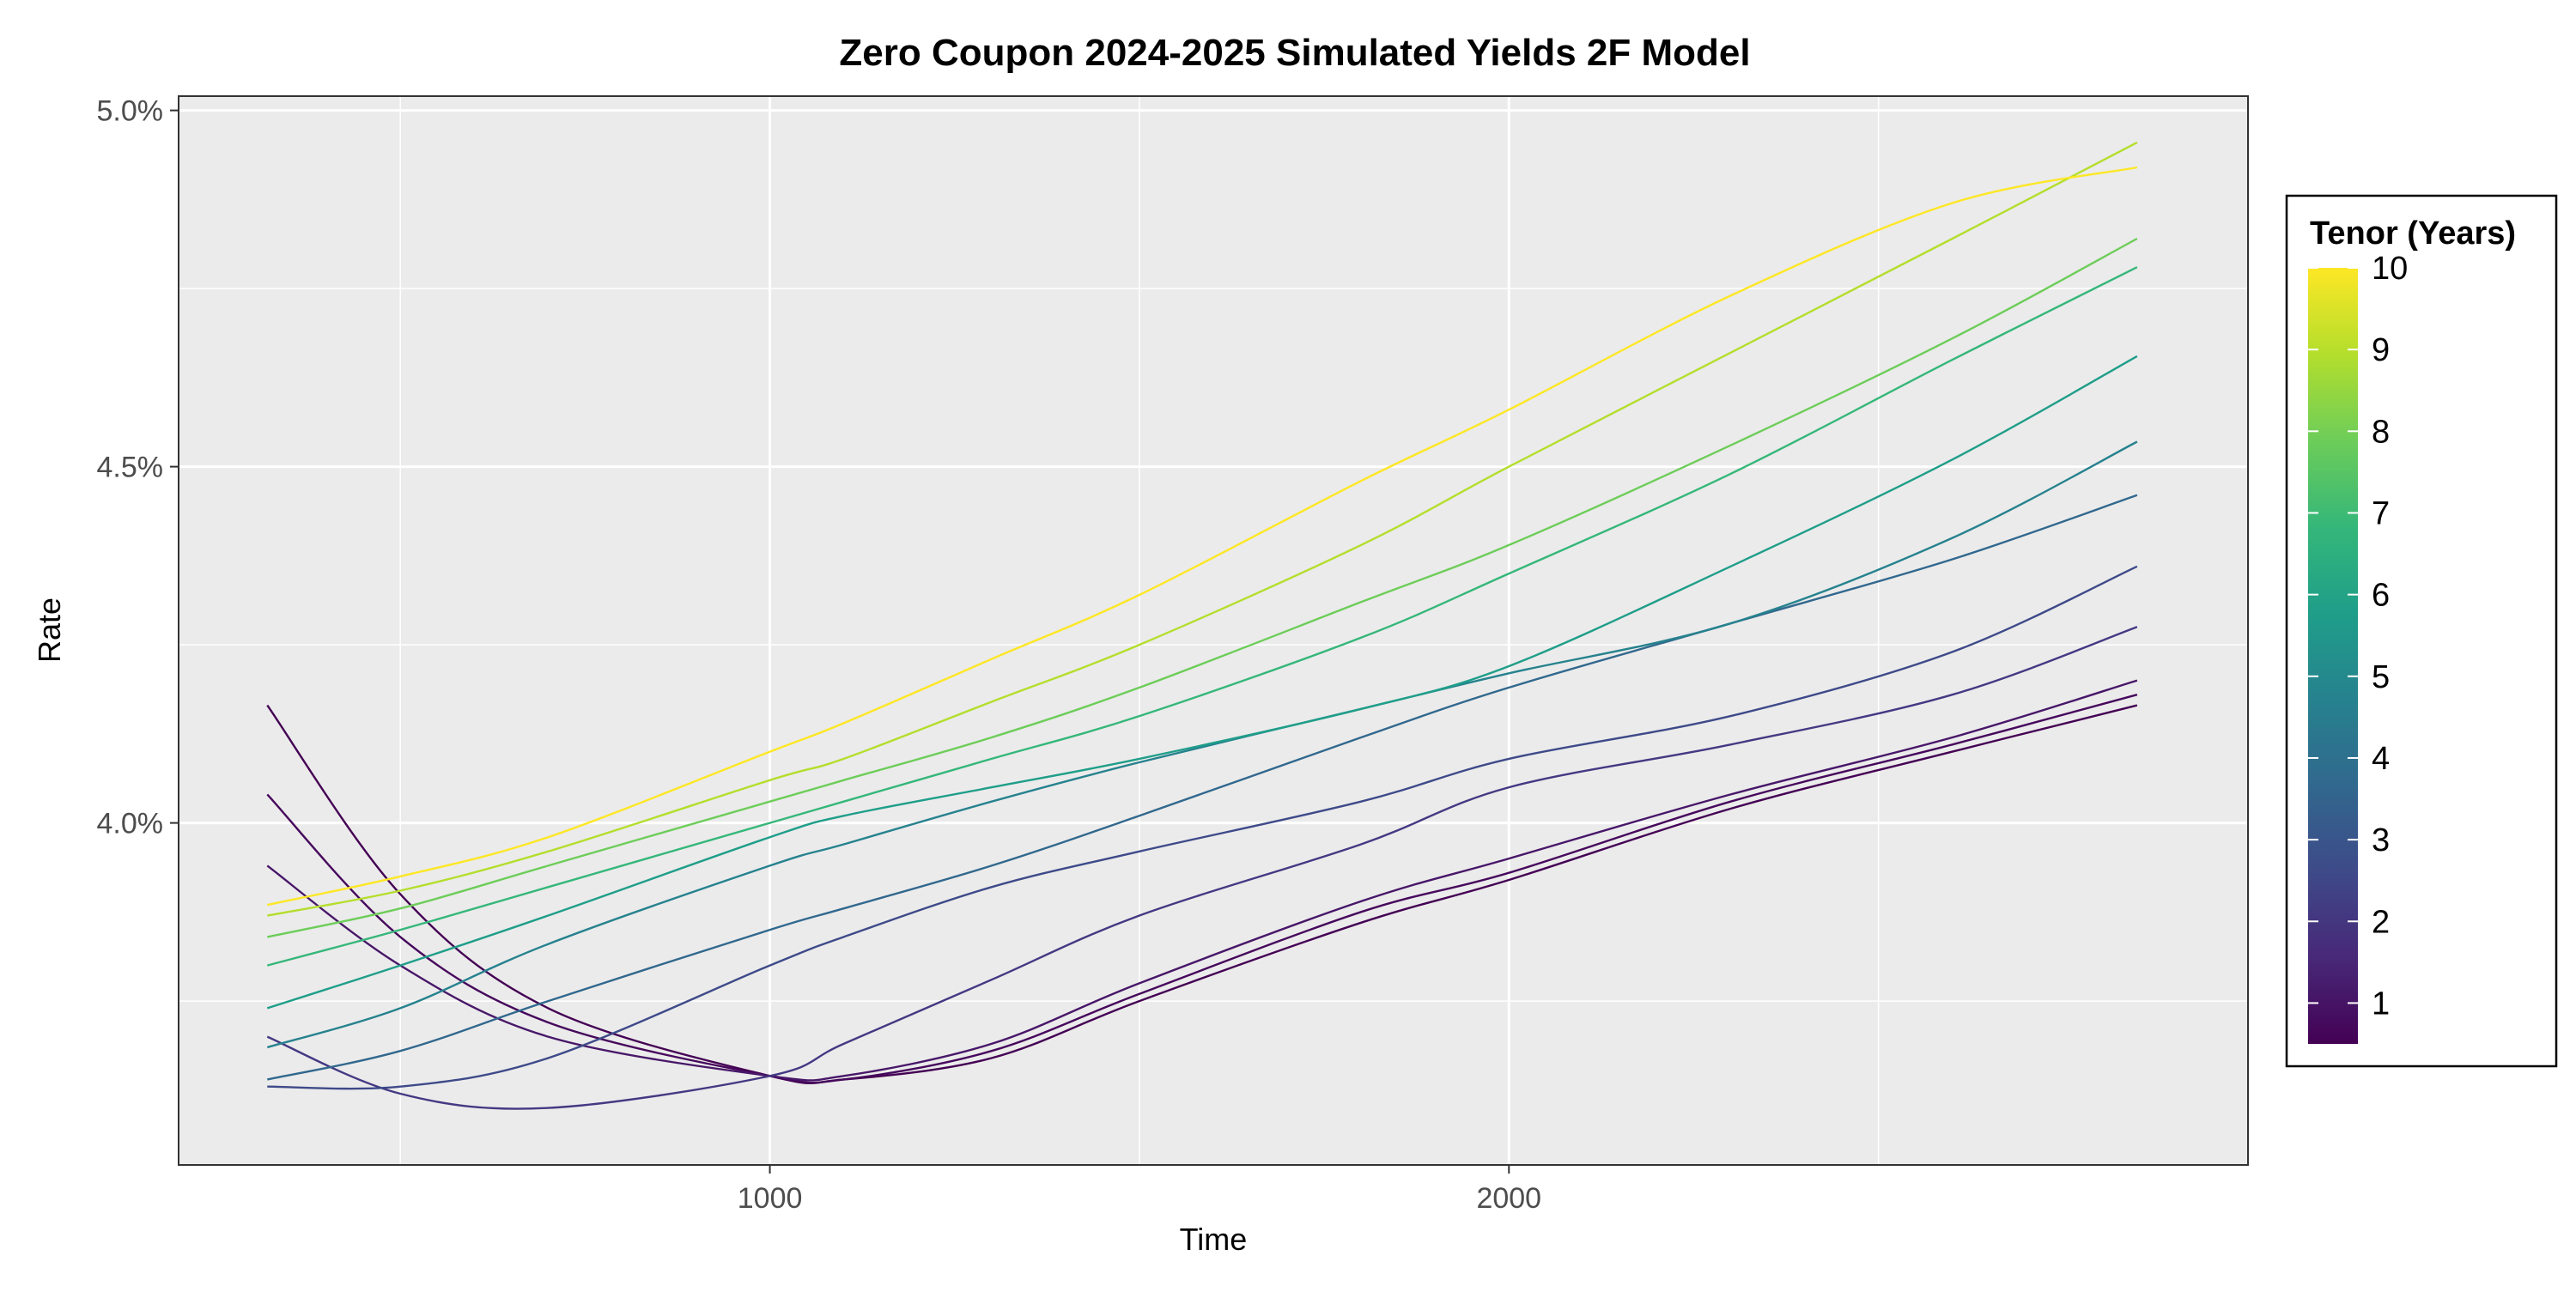 The width and height of the screenshot is (2576, 1292). I want to click on y-tick-label: 5.0%, so click(130, 111).